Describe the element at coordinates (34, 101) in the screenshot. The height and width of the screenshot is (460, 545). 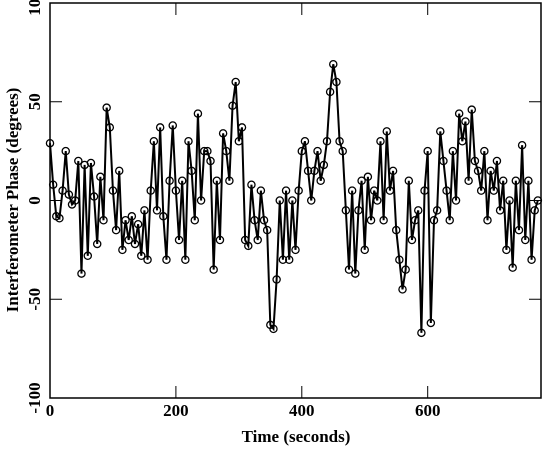
I see `y-tick-label: 50` at that location.